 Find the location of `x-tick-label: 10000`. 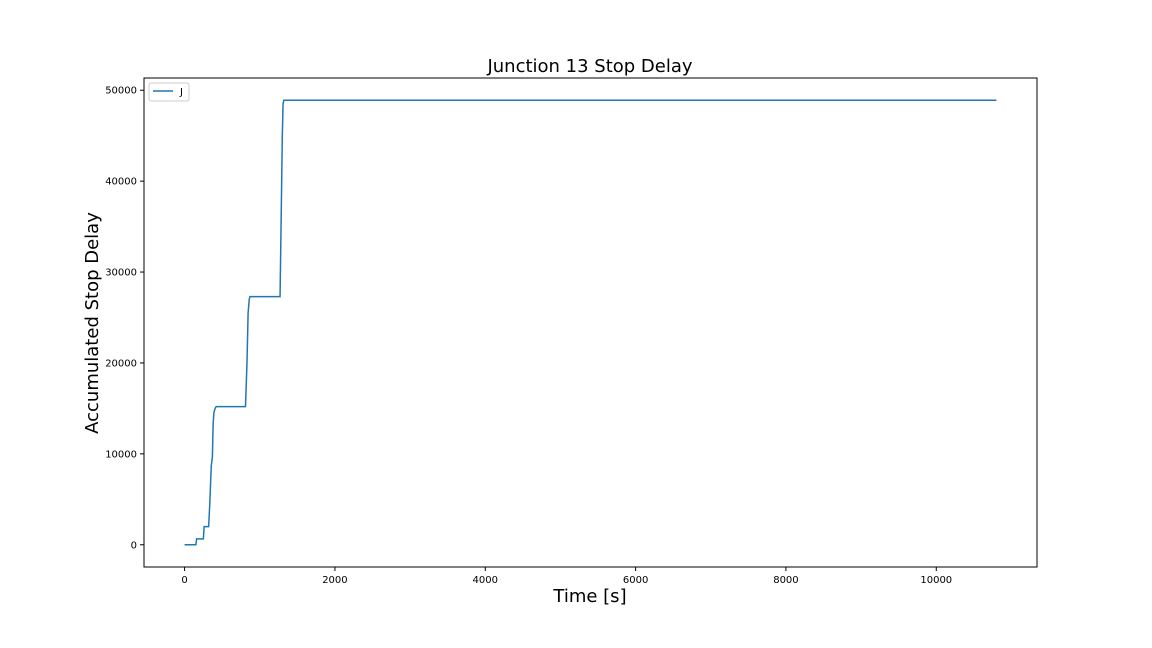

x-tick-label: 10000 is located at coordinates (936, 580).